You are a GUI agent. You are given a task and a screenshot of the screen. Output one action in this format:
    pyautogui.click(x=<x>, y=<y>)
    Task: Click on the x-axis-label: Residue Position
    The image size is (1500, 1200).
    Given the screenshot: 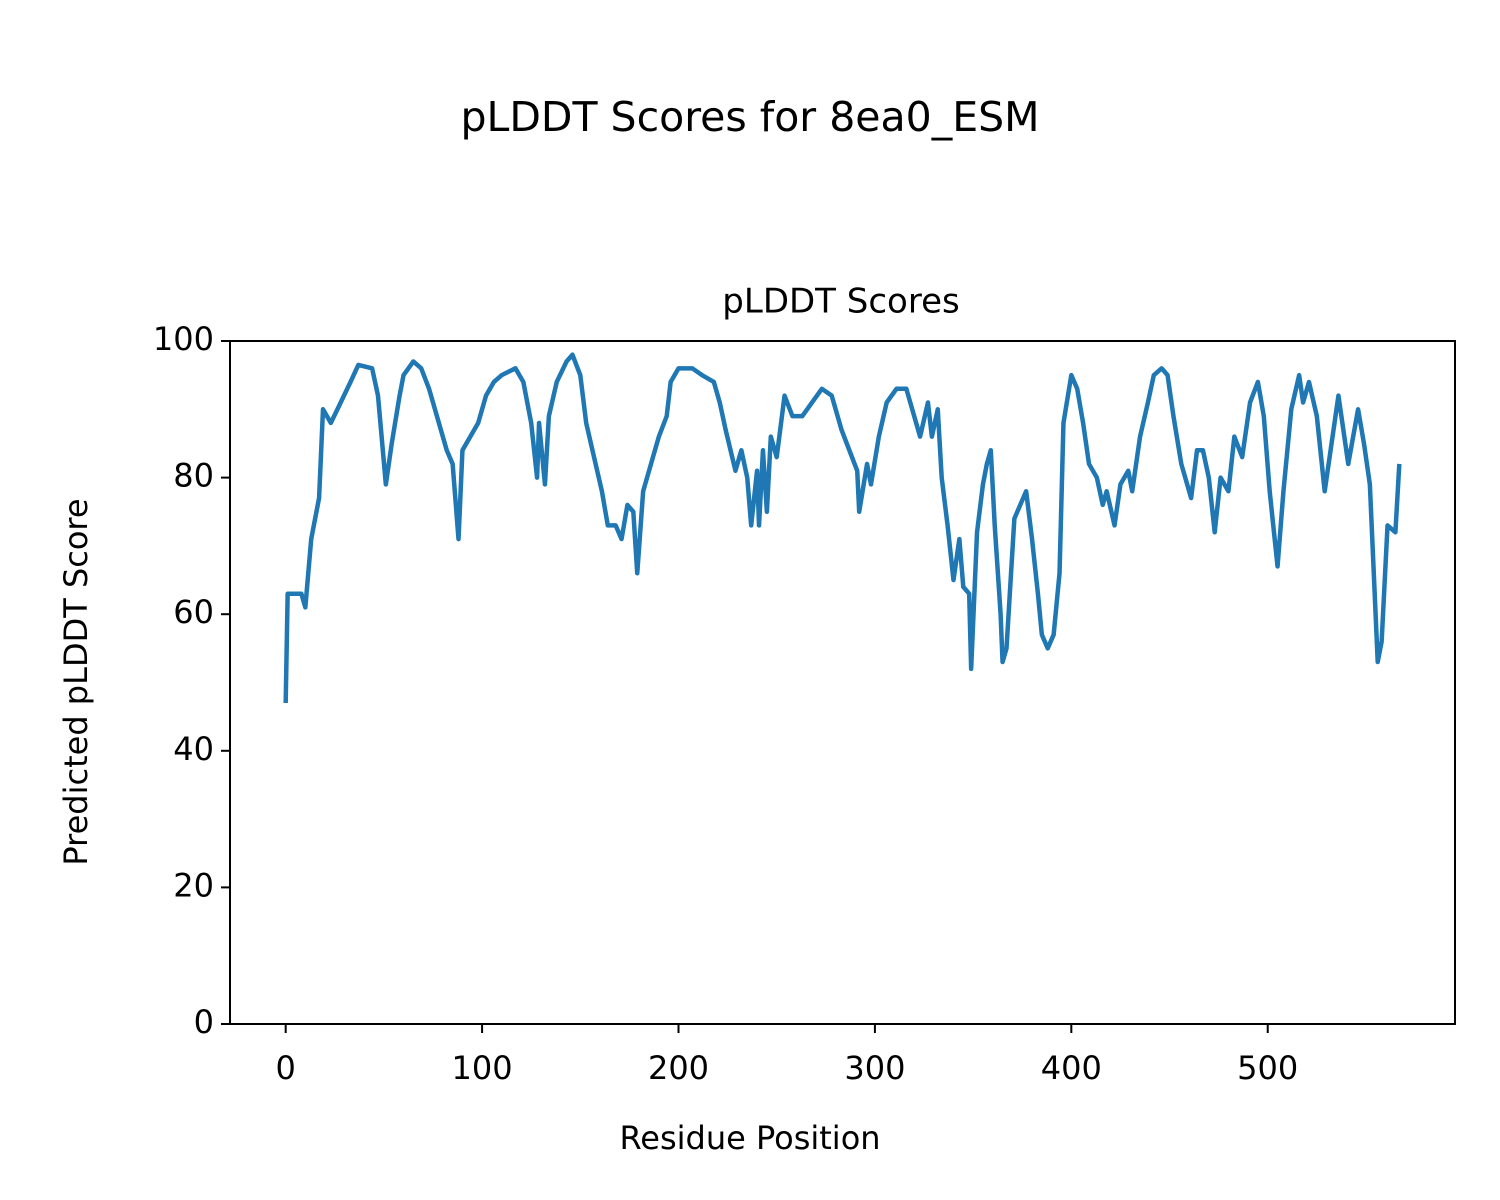 What is the action you would take?
    pyautogui.click(x=749, y=1138)
    